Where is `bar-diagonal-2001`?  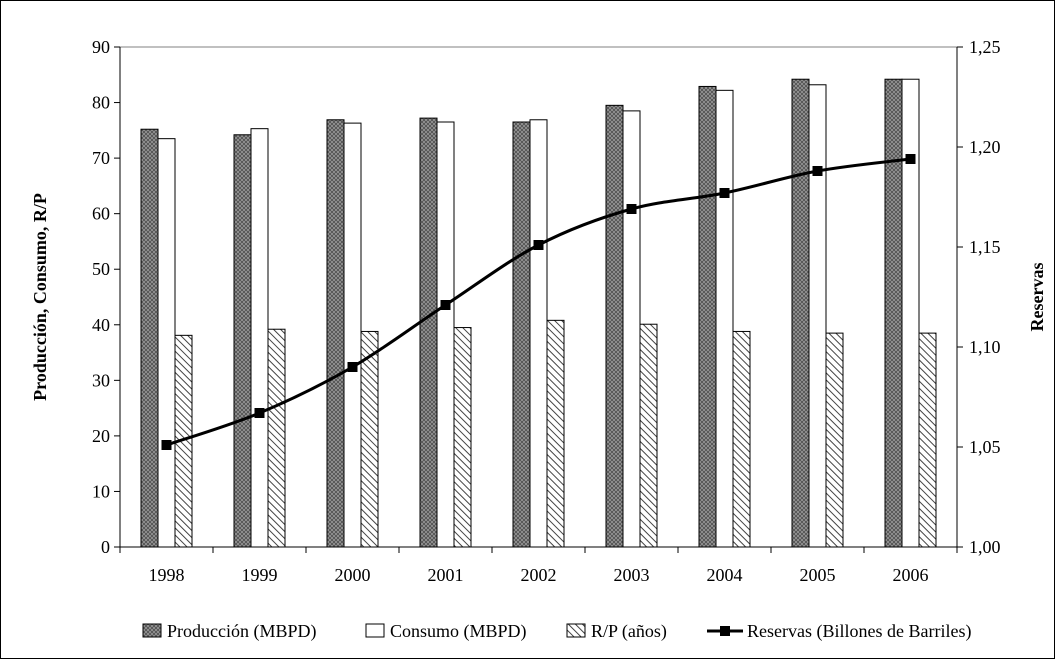
bar-diagonal-2001 is located at coordinates (462, 437).